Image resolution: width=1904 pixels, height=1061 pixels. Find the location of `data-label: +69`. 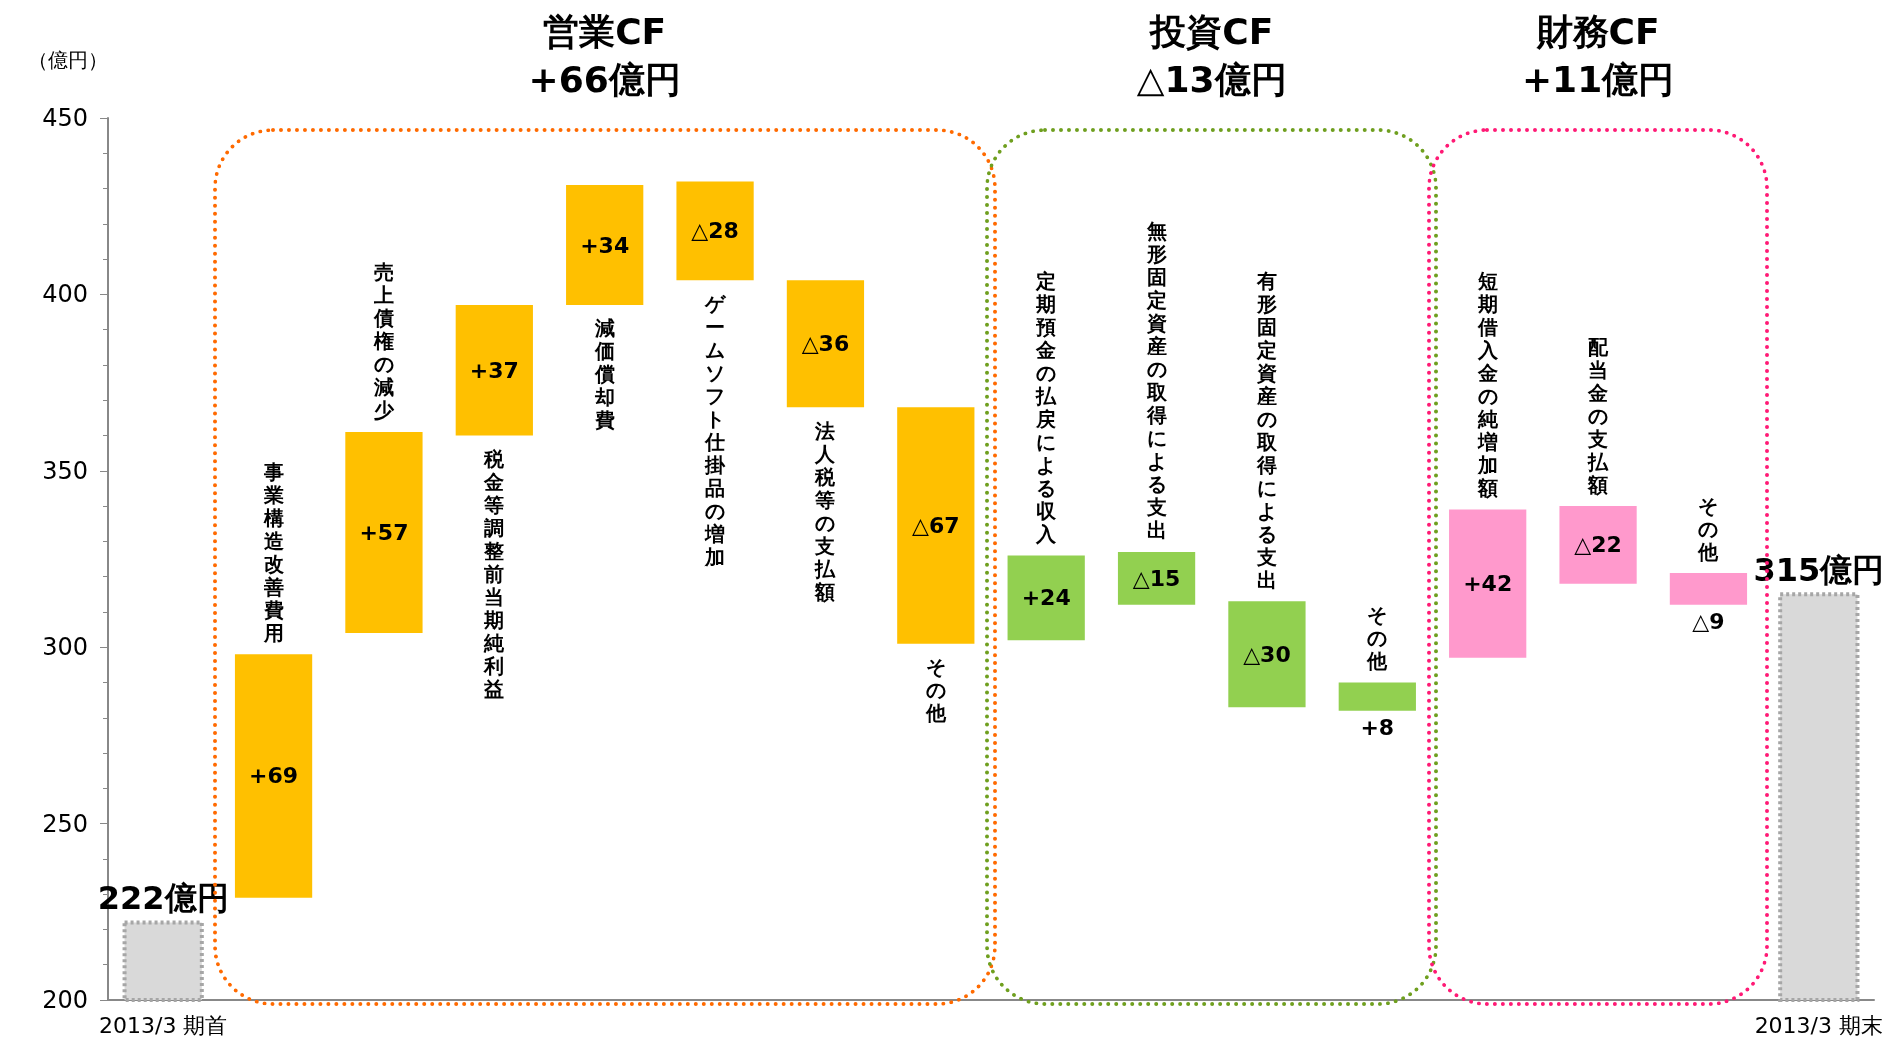

data-label: +69 is located at coordinates (274, 776).